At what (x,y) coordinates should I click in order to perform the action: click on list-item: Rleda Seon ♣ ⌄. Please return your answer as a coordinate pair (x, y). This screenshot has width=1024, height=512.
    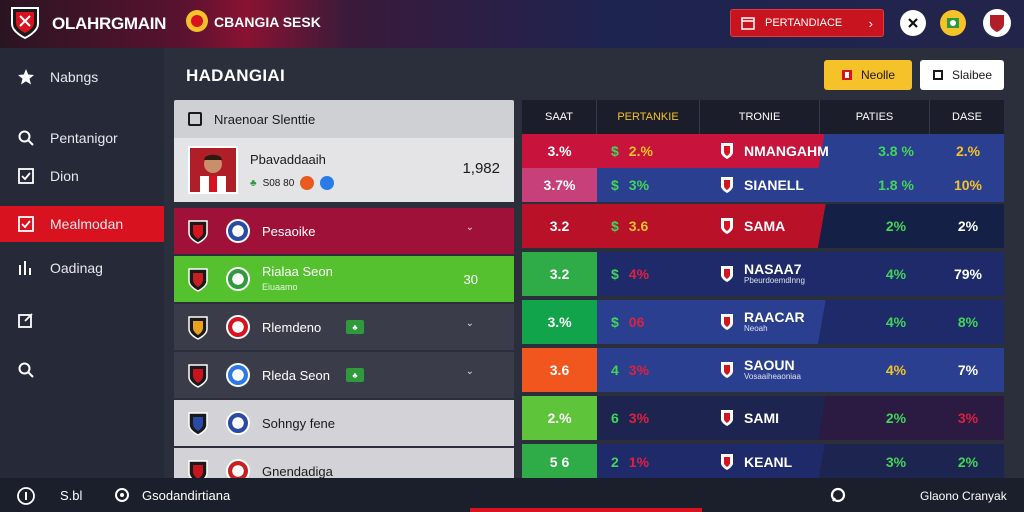
    Looking at the image, I should click on (344, 375).